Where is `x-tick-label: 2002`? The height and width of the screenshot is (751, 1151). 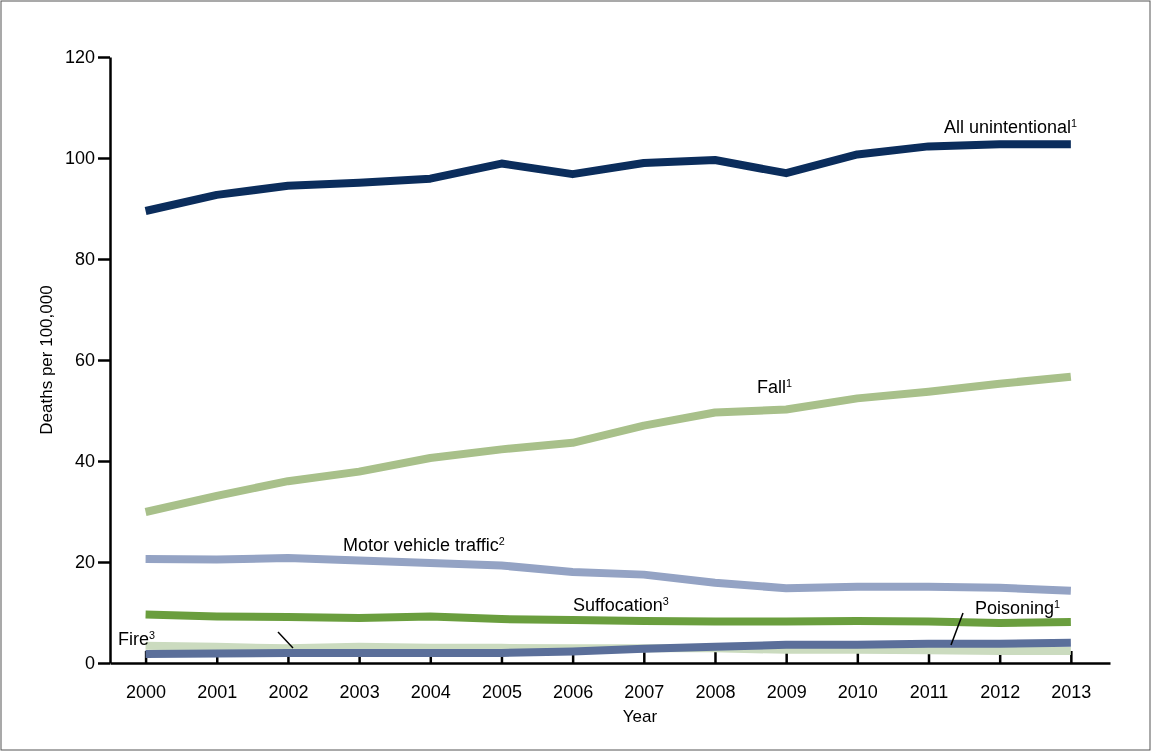
x-tick-label: 2002 is located at coordinates (288, 691).